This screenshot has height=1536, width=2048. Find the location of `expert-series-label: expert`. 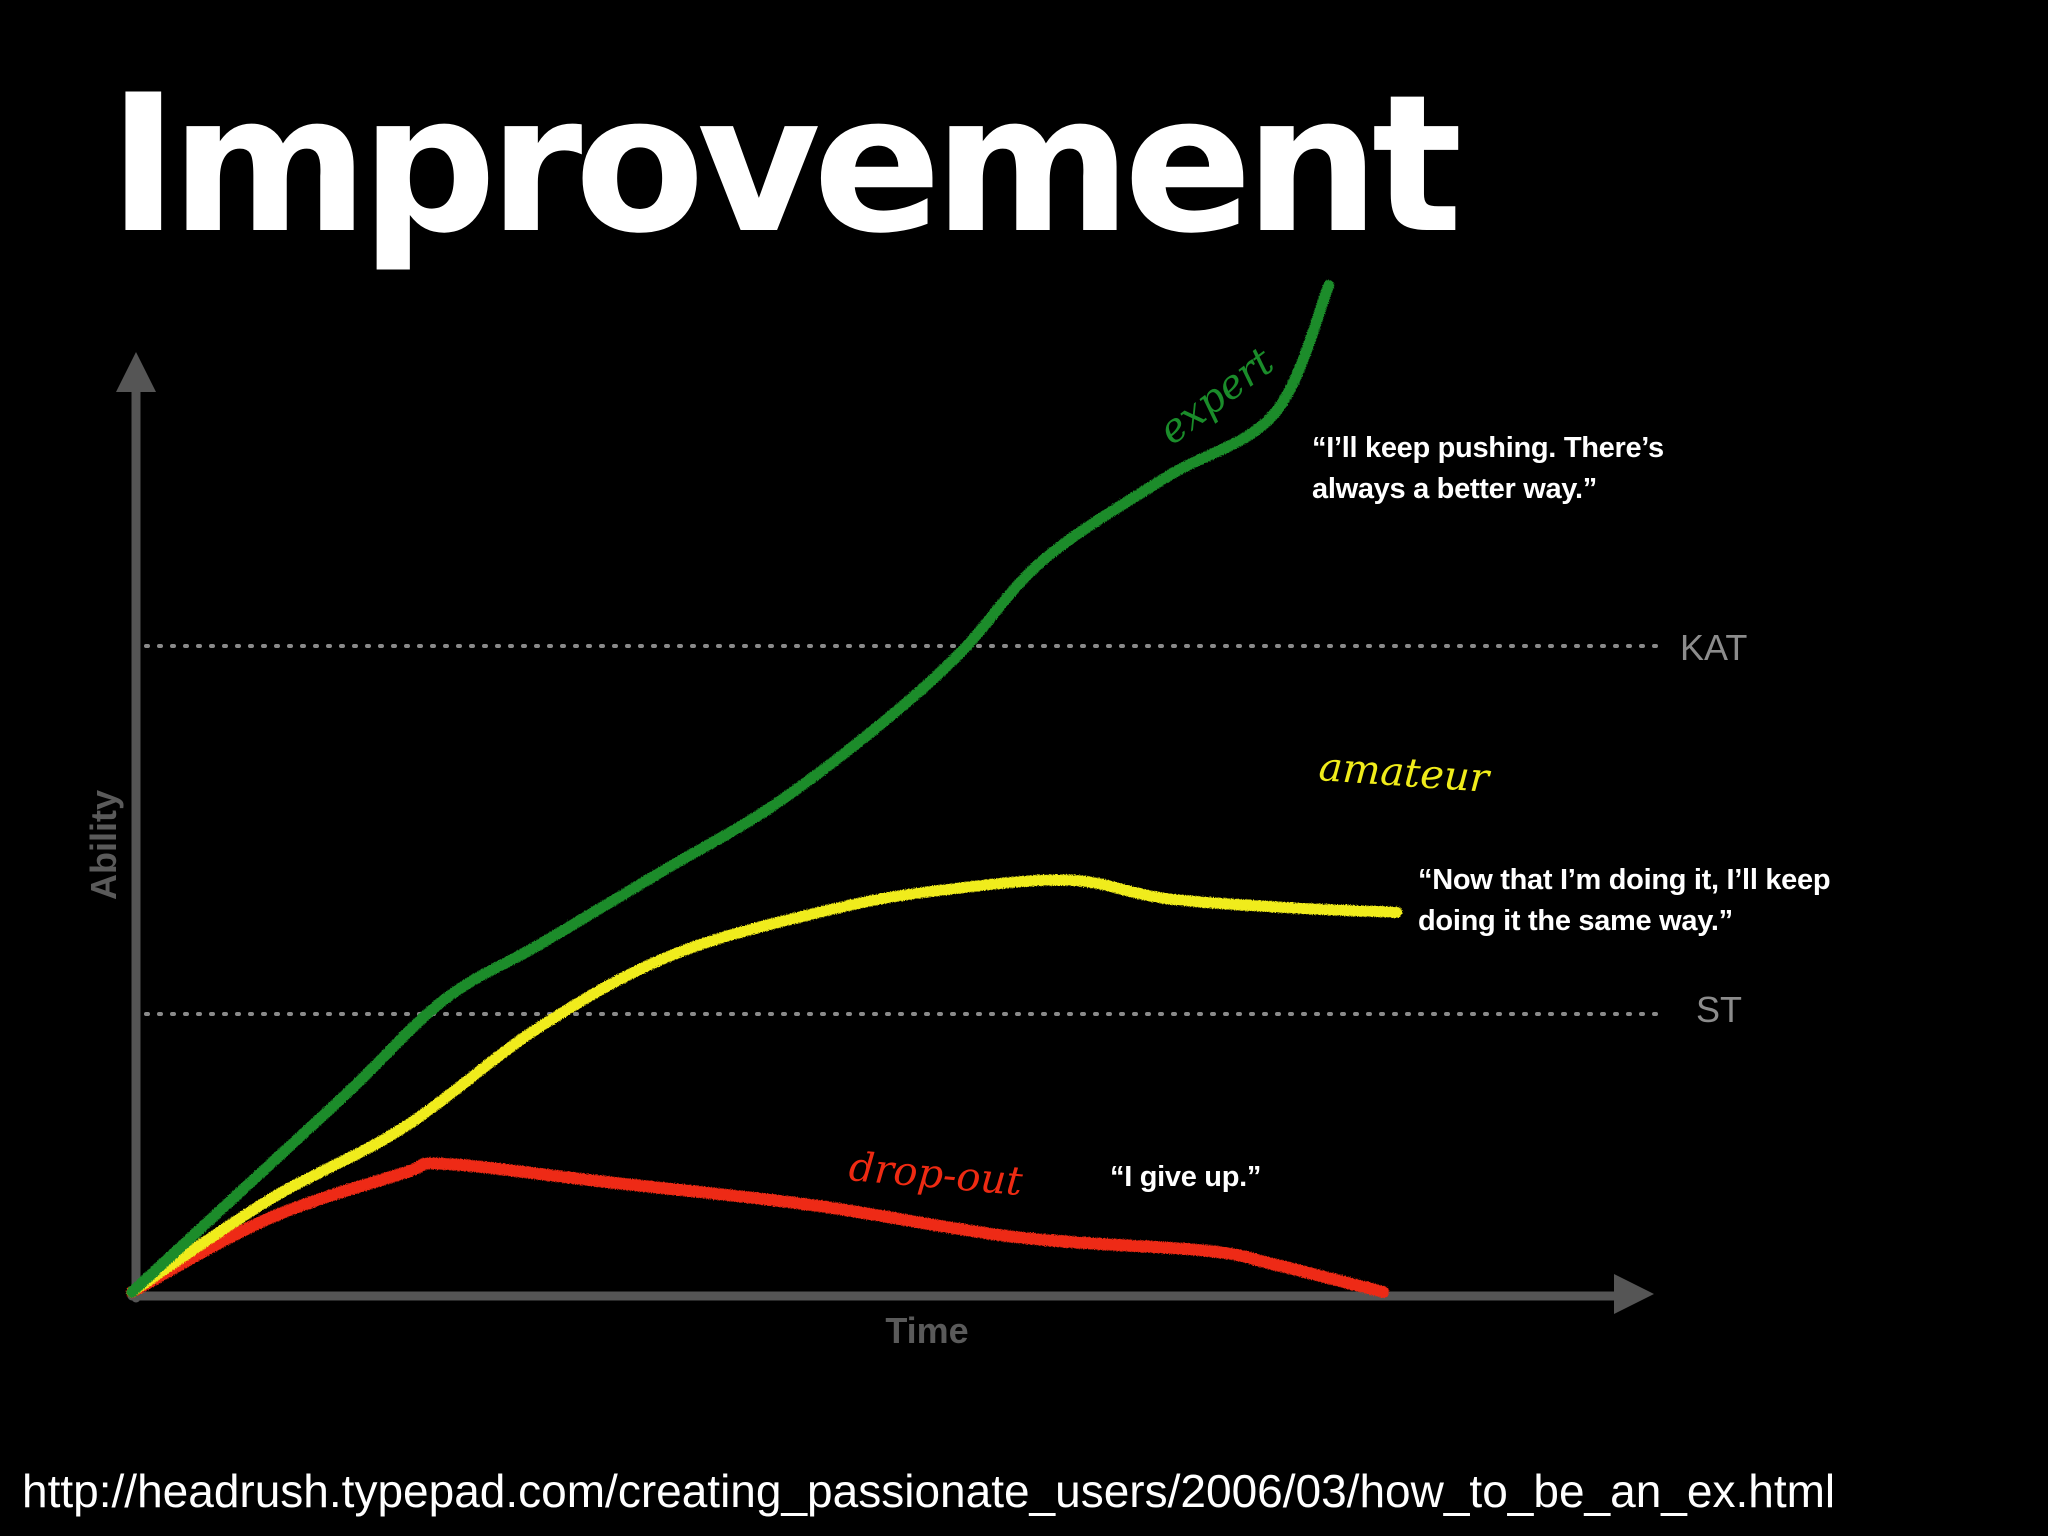

expert-series-label: expert is located at coordinates (1216, 396).